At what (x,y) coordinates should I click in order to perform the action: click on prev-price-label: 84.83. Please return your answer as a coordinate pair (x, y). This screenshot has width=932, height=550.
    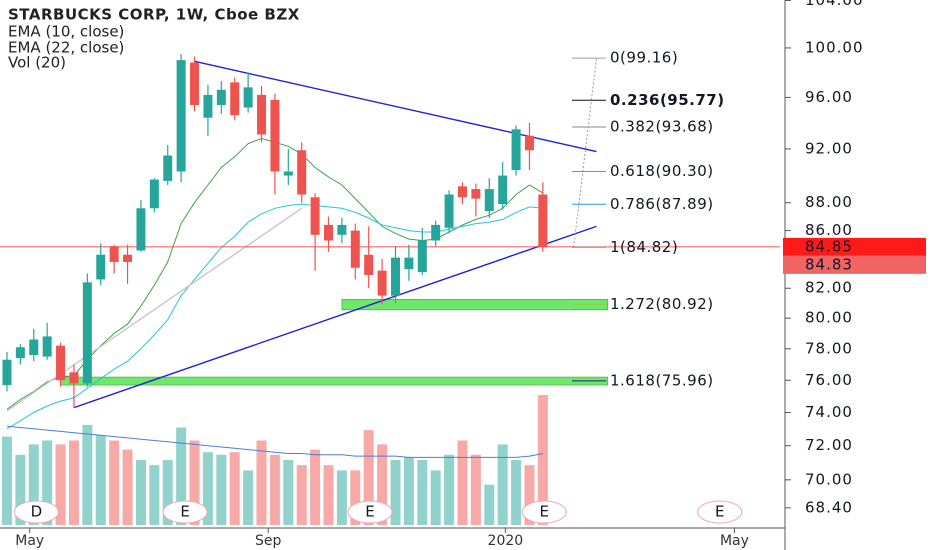
    Looking at the image, I should click on (829, 264).